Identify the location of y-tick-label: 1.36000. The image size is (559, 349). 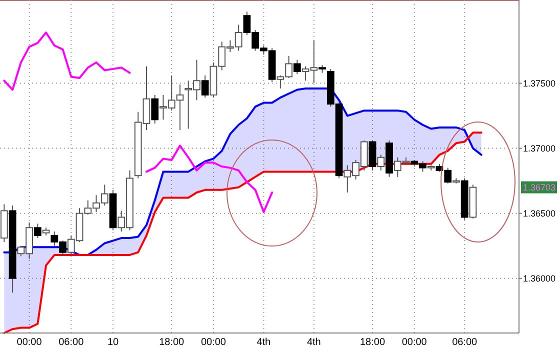
(539, 279).